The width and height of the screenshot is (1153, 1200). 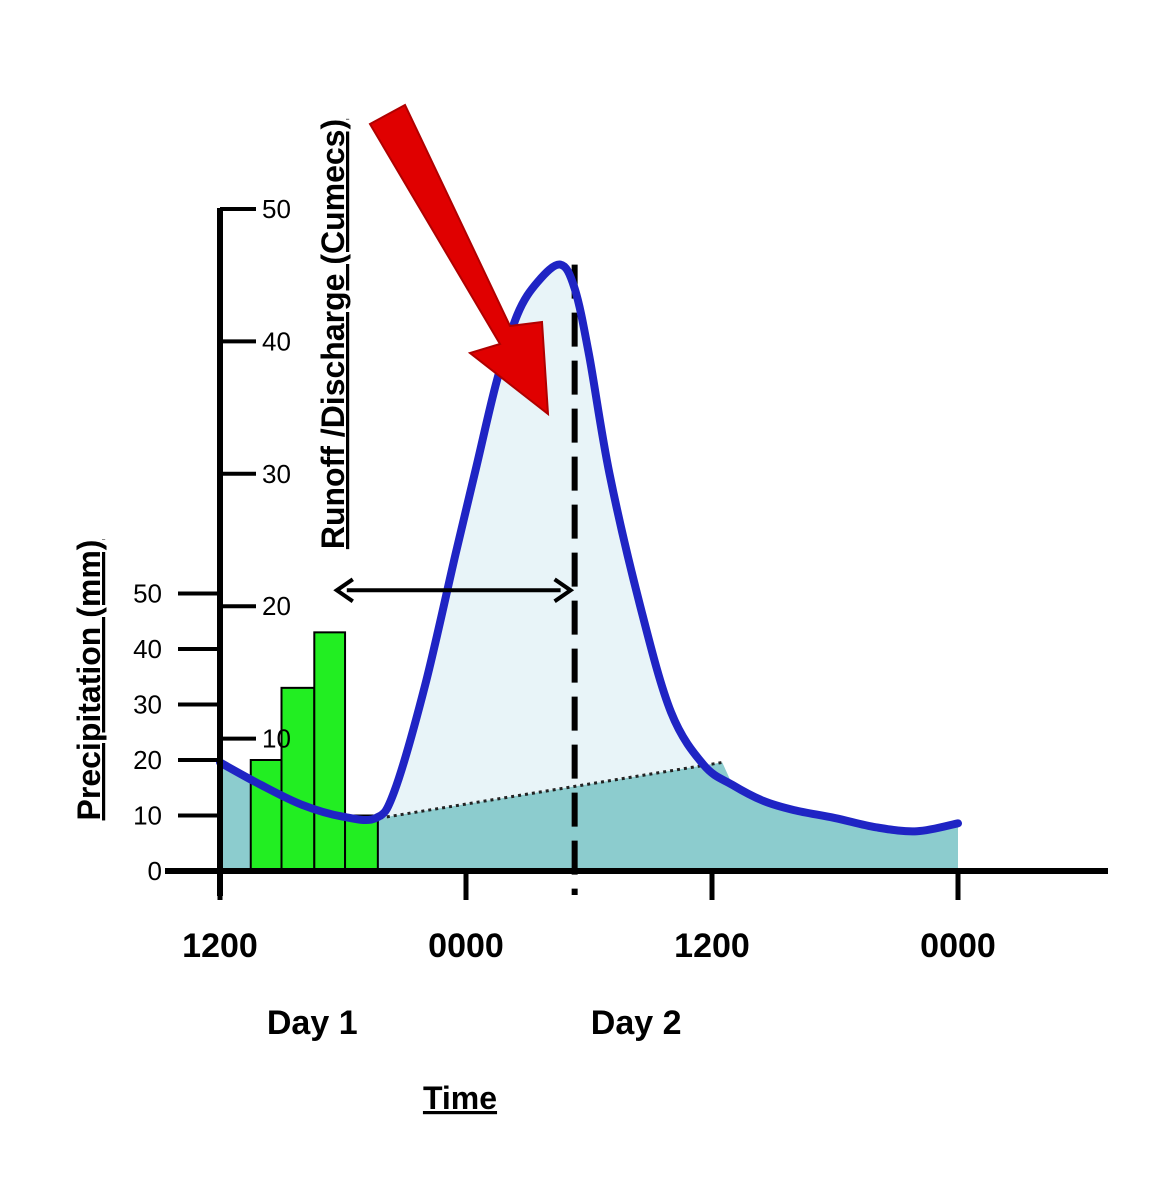 I want to click on lag-arrow-head-left, so click(x=343, y=590).